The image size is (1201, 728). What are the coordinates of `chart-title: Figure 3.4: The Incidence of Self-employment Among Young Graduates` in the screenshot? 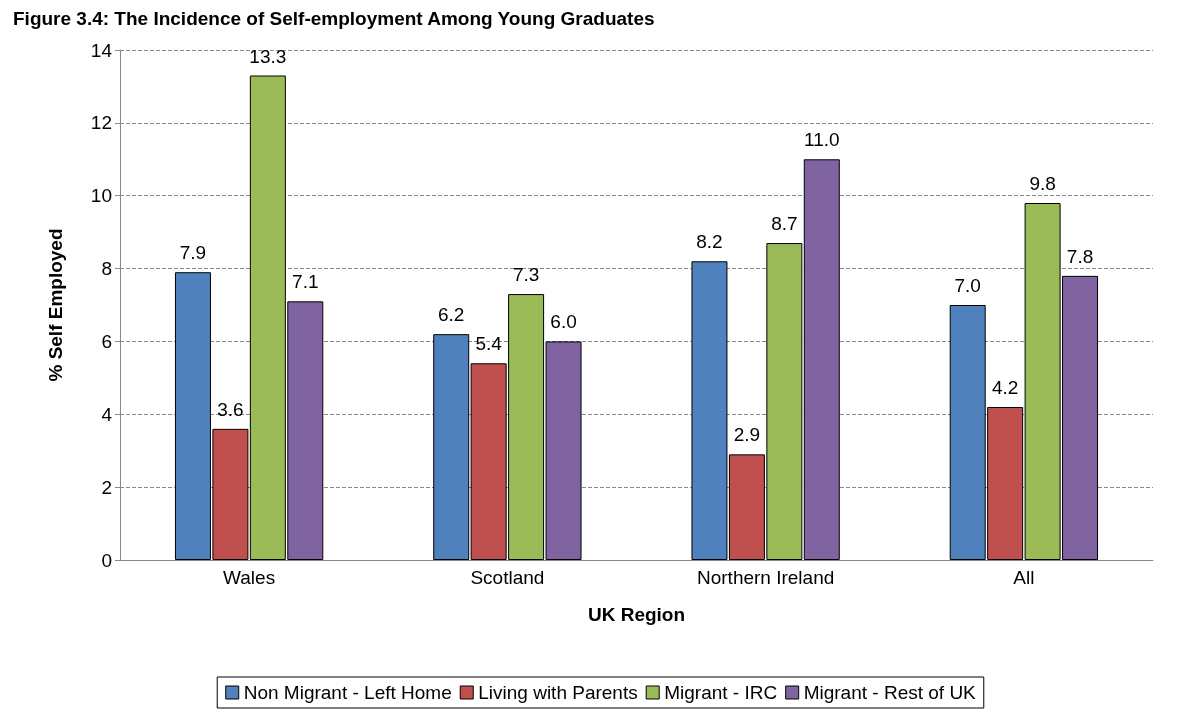 It's located at (334, 18).